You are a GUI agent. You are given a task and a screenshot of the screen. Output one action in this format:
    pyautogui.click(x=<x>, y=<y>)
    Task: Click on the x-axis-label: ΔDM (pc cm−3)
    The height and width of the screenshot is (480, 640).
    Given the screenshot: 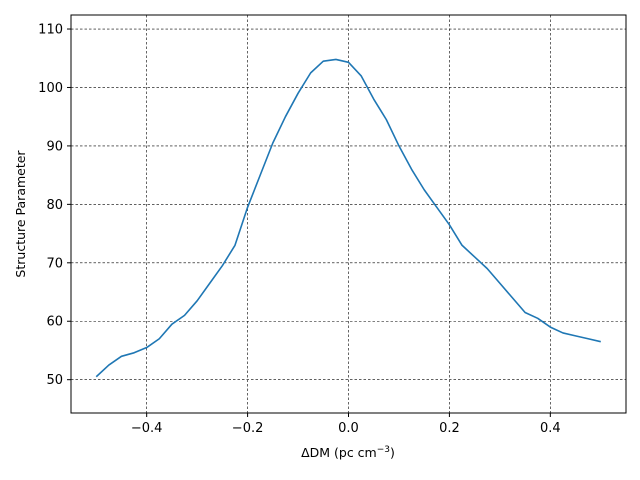 What is the action you would take?
    pyautogui.click(x=348, y=452)
    